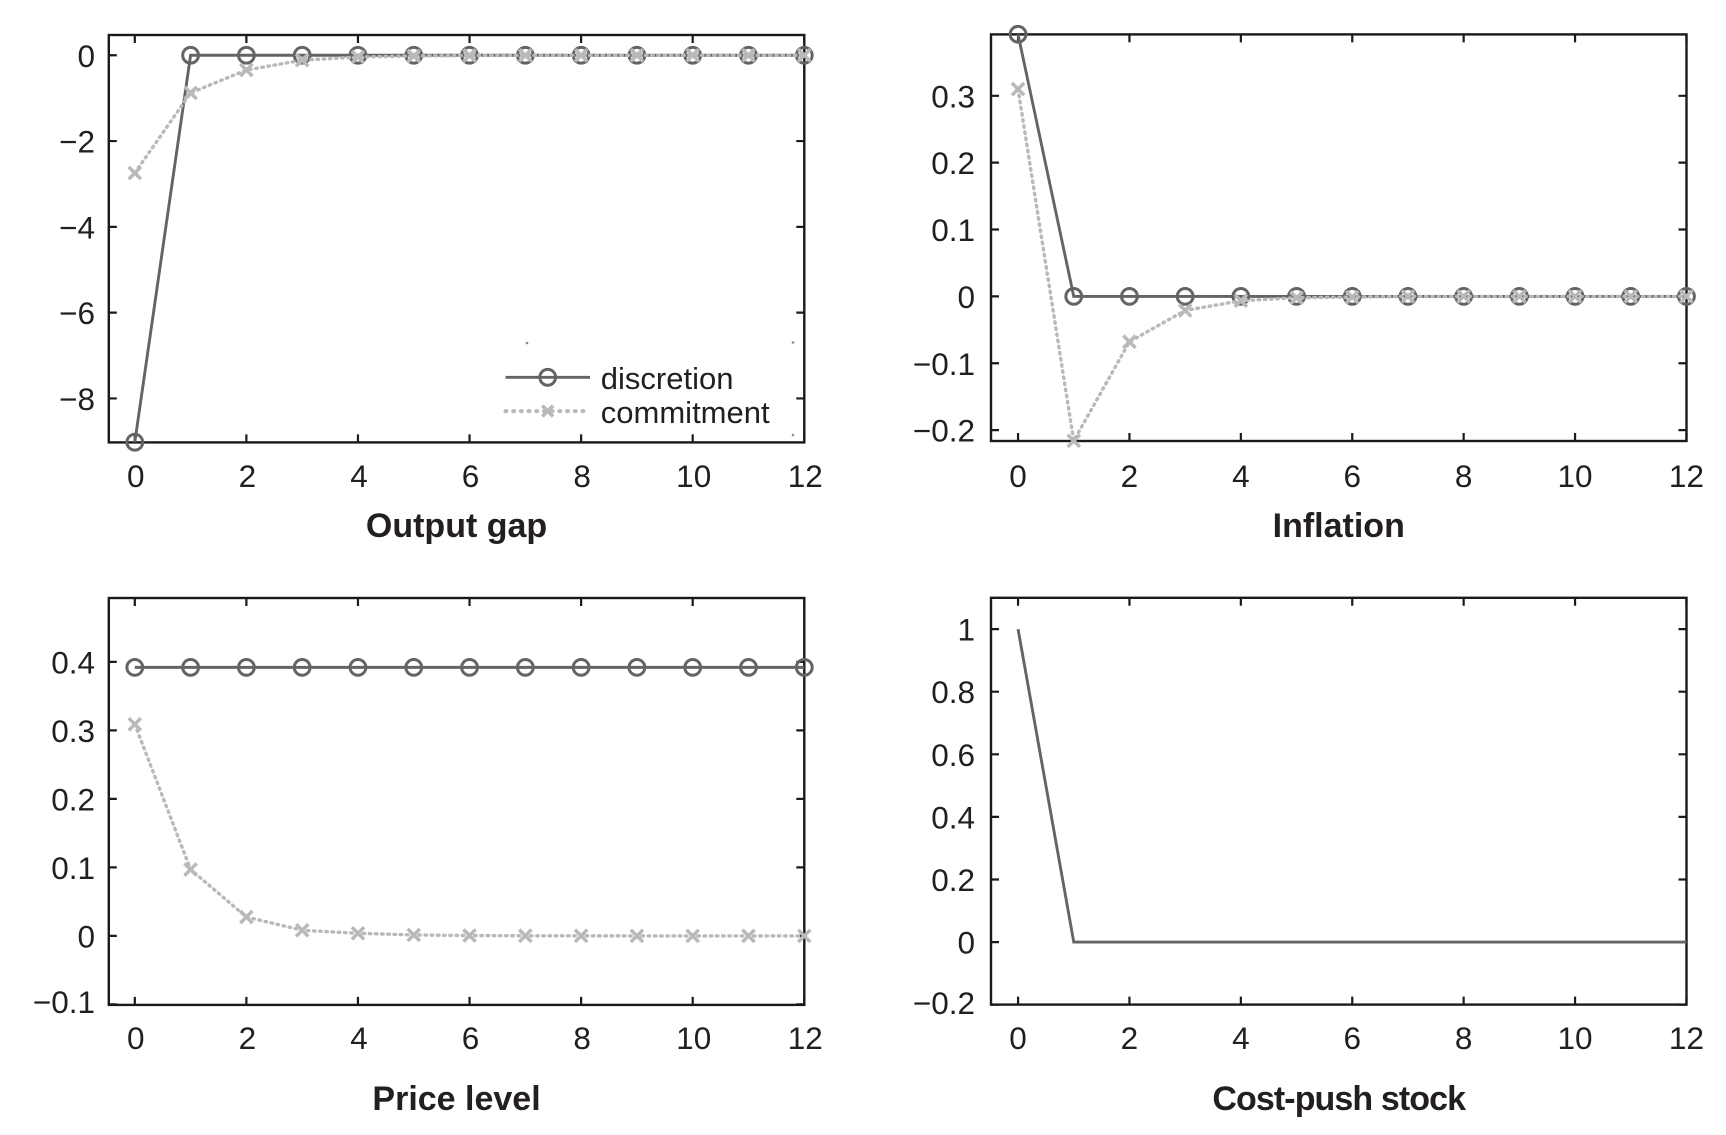  What do you see at coordinates (77, 142) in the screenshot?
I see `svg-text: −2` at bounding box center [77, 142].